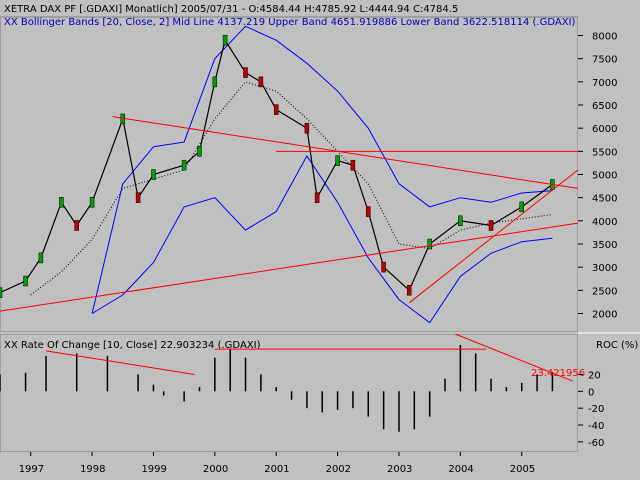  Describe the element at coordinates (604, 152) in the screenshot. I see `price-axis-label: 5500` at that location.